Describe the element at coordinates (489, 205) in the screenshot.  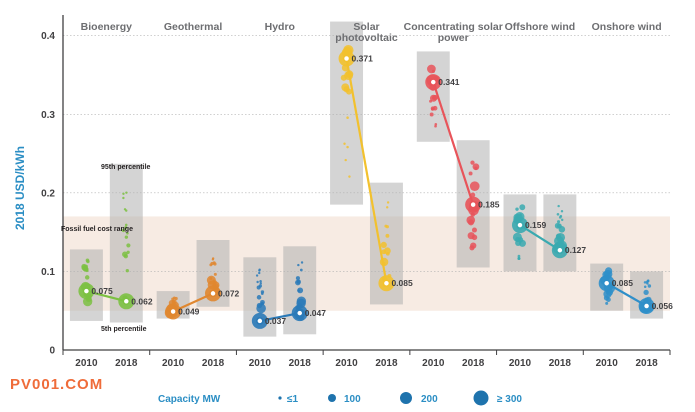
I see `value-label-2018: 0.185` at that location.